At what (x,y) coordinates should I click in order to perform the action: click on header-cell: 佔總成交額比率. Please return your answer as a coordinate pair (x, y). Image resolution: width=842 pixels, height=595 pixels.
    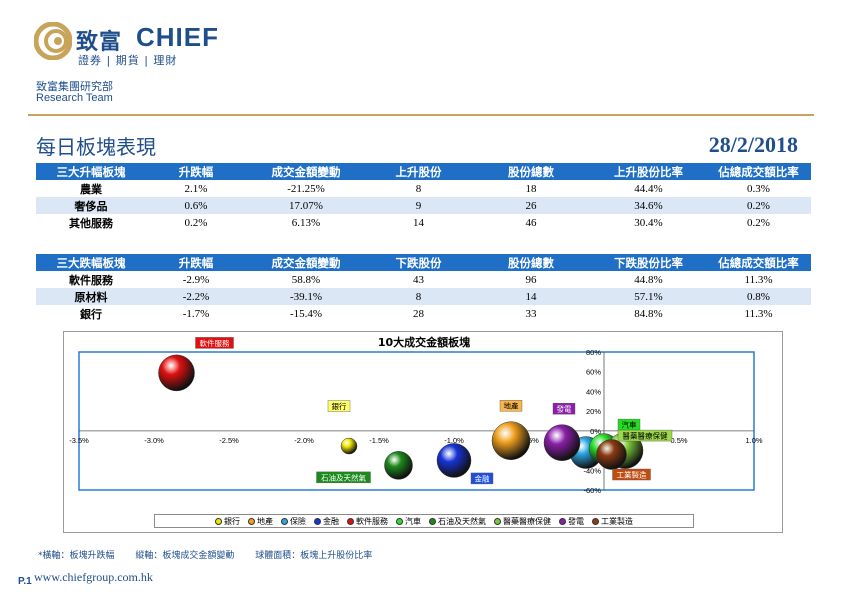
    Looking at the image, I should click on (758, 171).